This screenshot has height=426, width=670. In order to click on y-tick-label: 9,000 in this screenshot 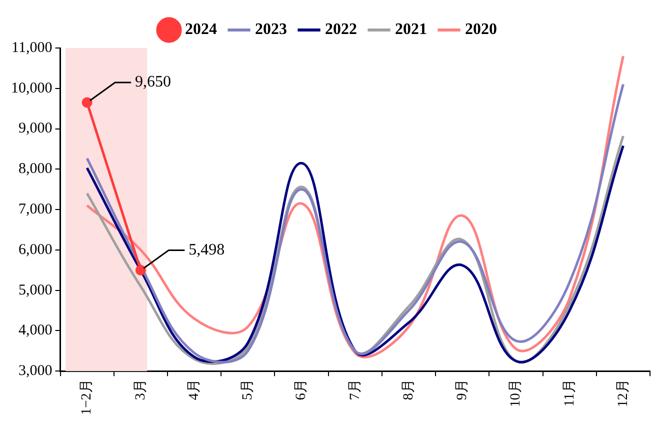, I will do `click(35, 128)`.